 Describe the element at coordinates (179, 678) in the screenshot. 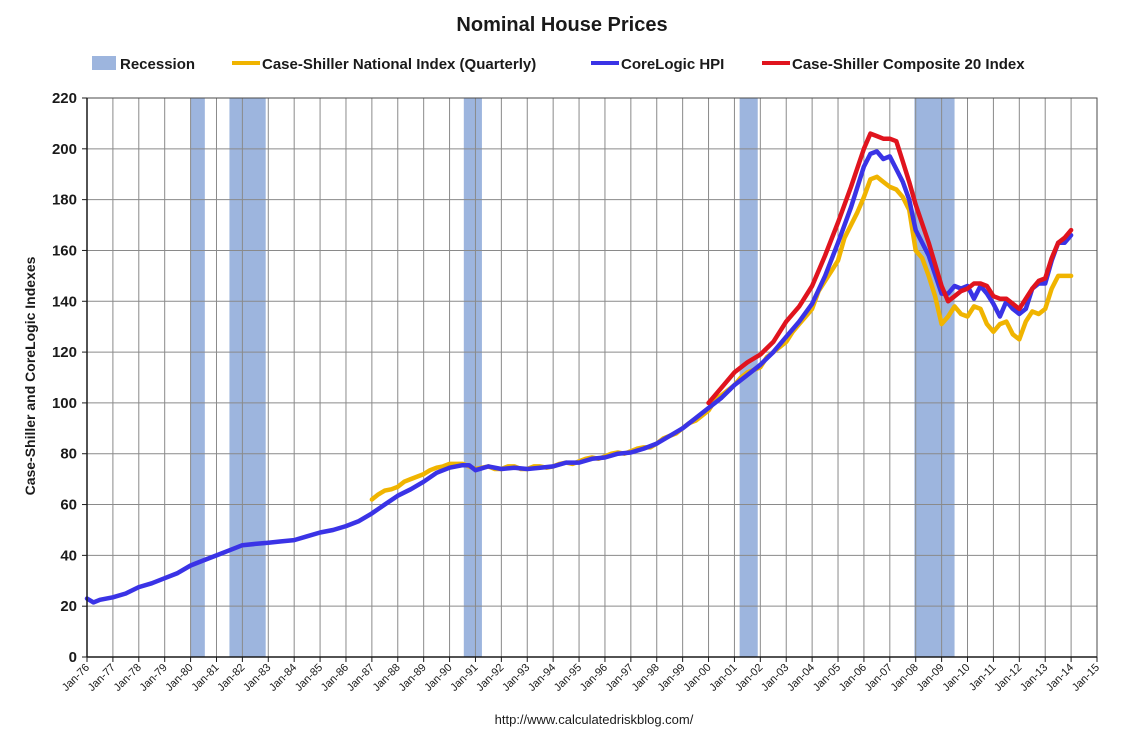

I see `x-tick-label-4: Jan-80` at that location.